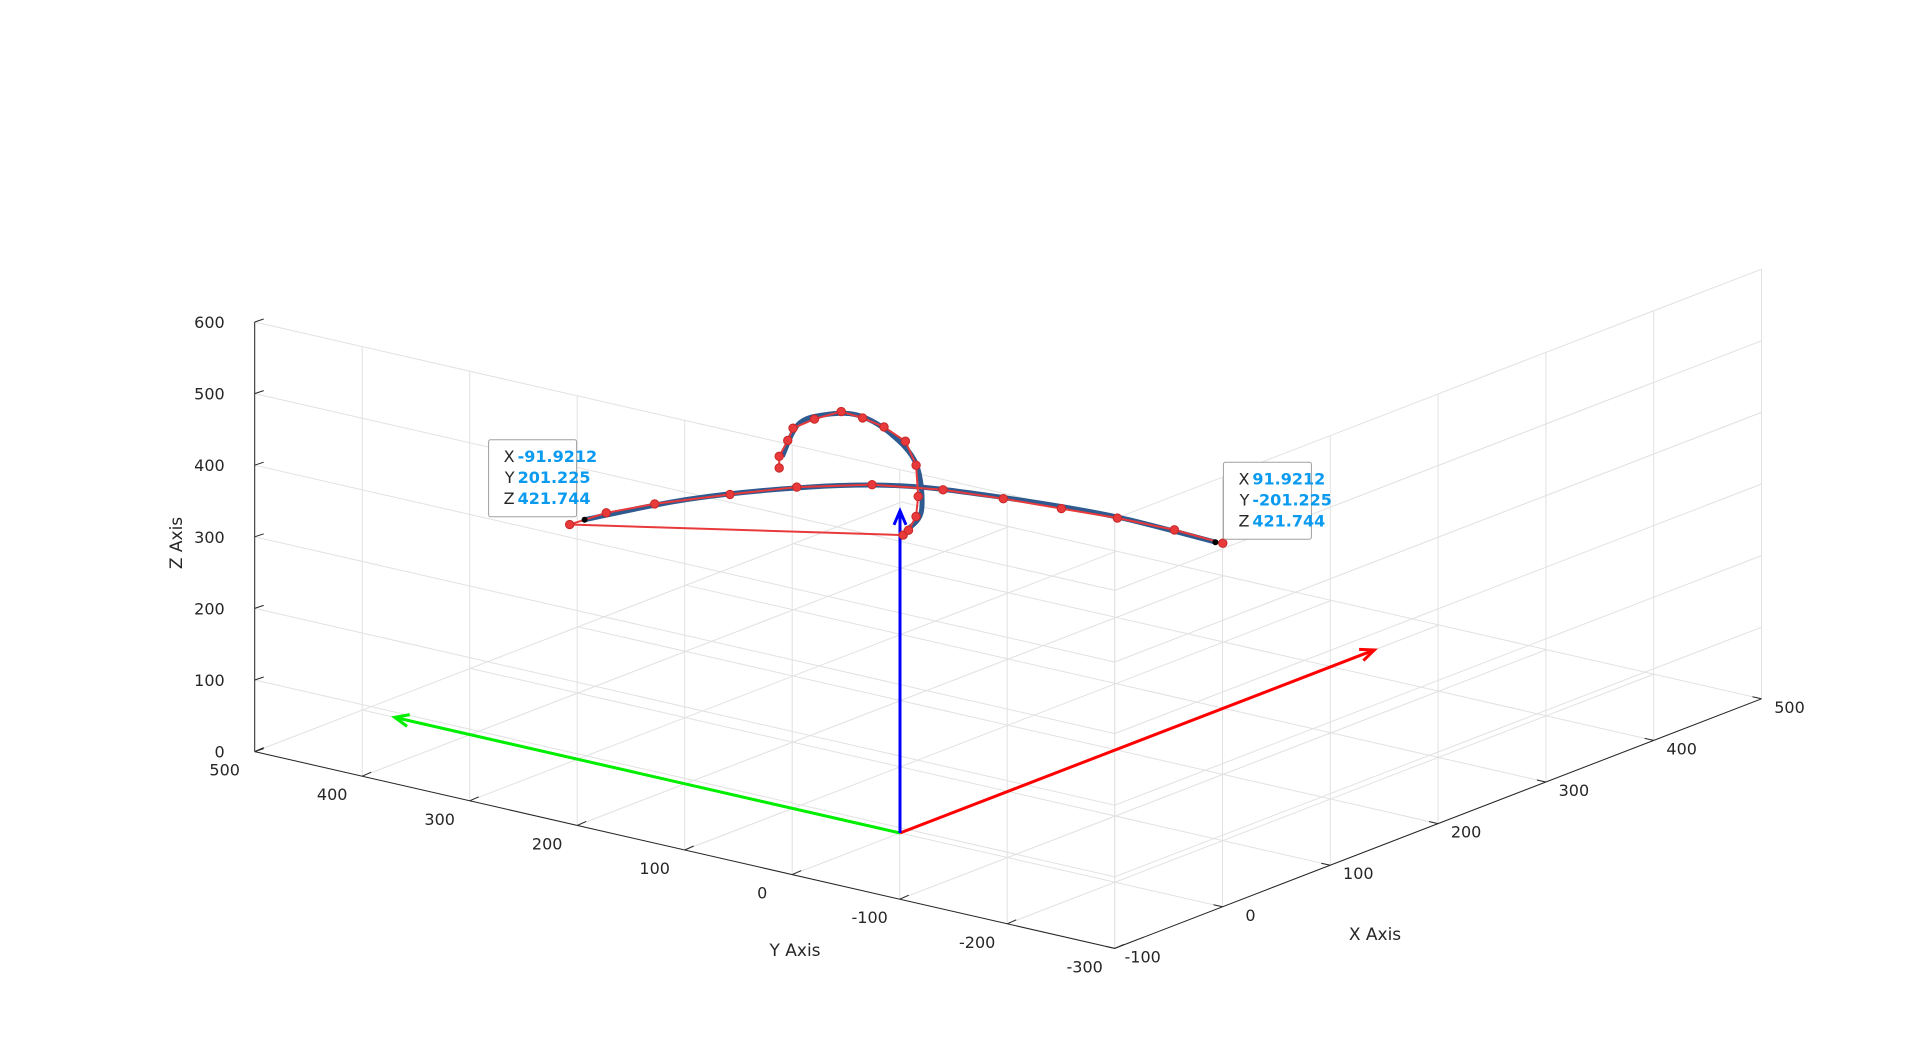 This screenshot has width=1920, height=1047. What do you see at coordinates (1466, 832) in the screenshot?
I see `x-tick-label: 200` at bounding box center [1466, 832].